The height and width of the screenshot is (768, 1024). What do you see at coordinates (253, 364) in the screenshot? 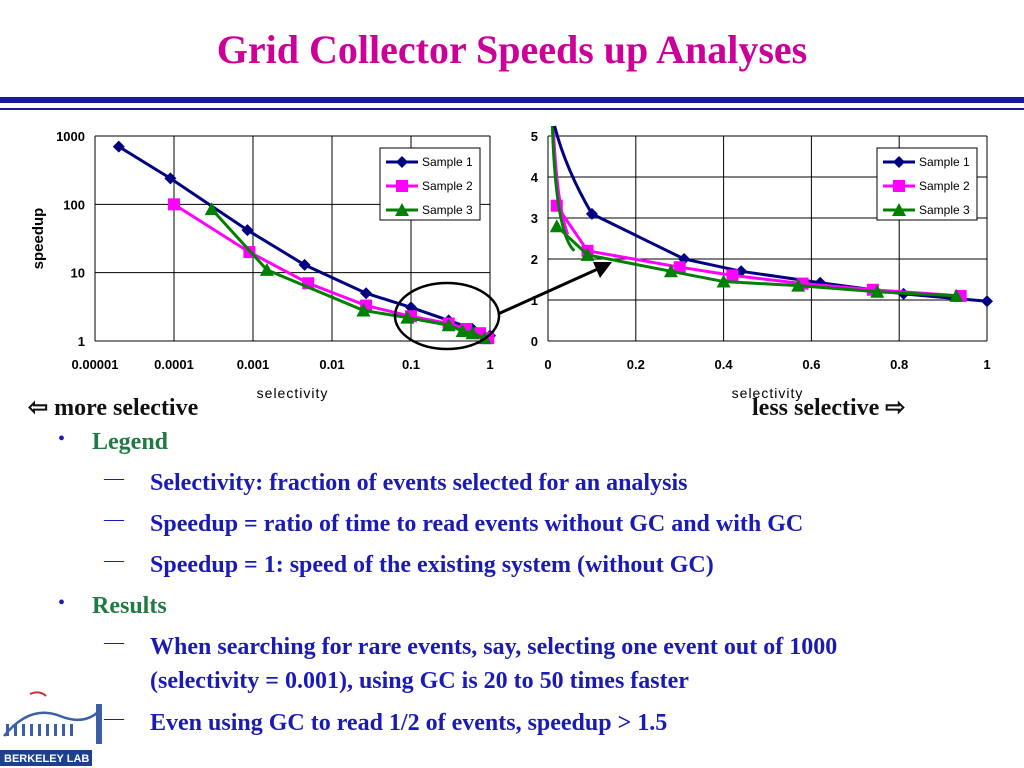
I see `x-tick-label: 0.001` at bounding box center [253, 364].